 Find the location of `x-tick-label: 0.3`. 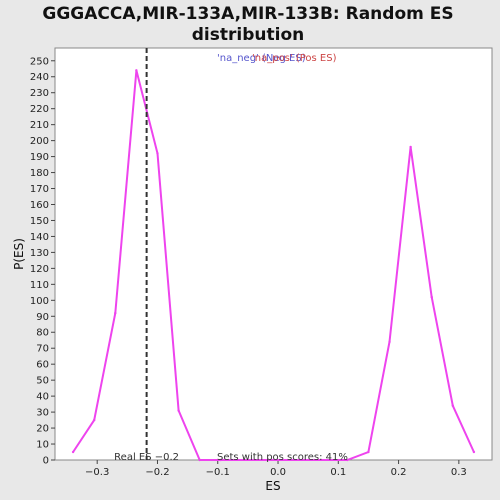

x-tick-label: 0.3 is located at coordinates (459, 472).